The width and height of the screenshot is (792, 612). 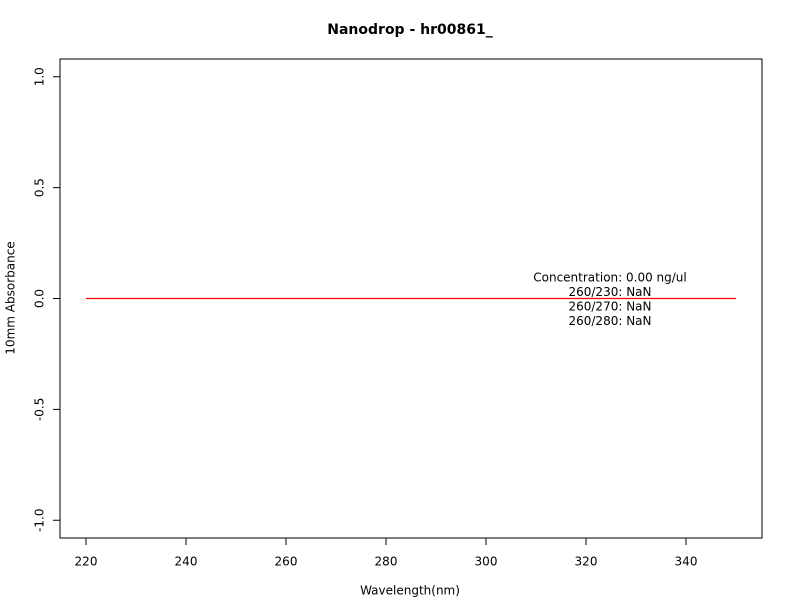 I want to click on annotation: Concentration: 0.00 ng/ul, so click(x=610, y=278).